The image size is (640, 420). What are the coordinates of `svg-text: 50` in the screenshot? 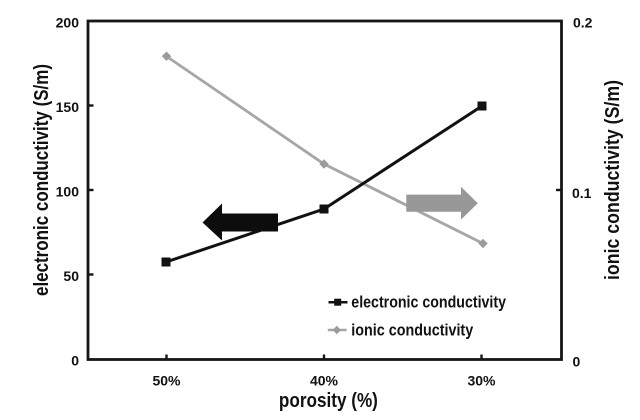 It's located at (71, 276).